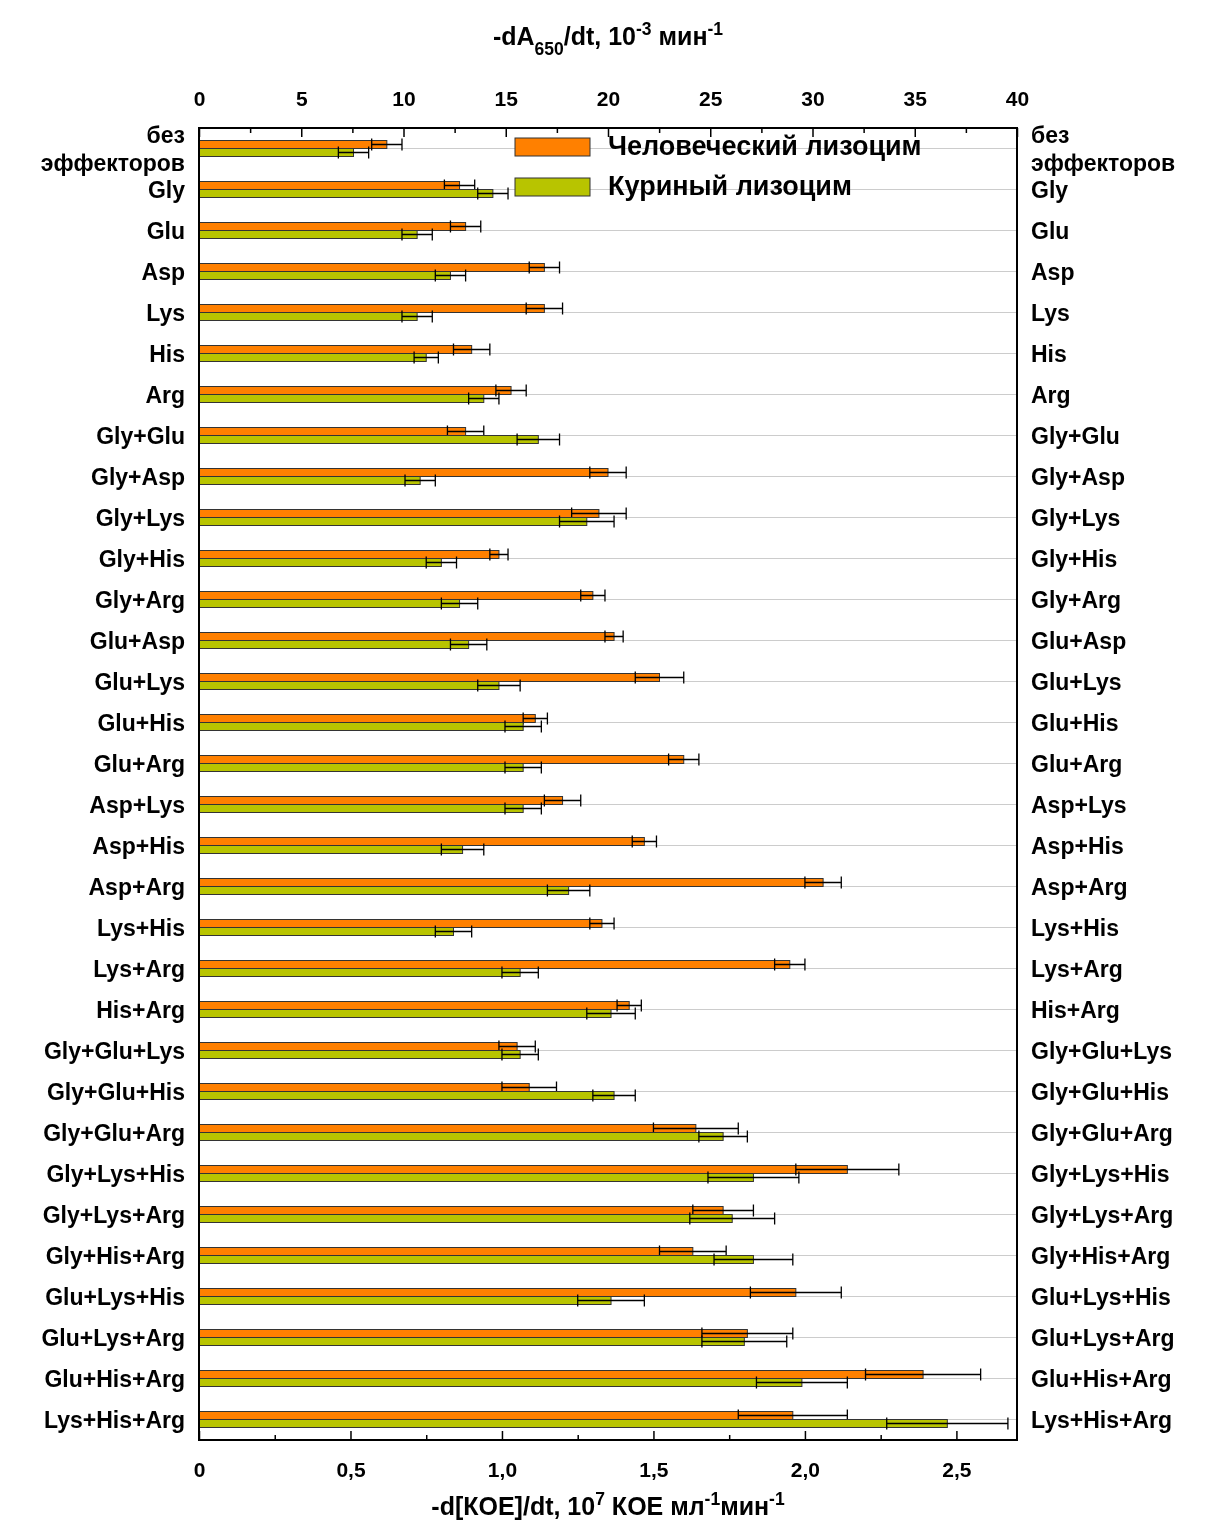  What do you see at coordinates (166, 189) in the screenshot?
I see `category-label: Gly` at bounding box center [166, 189].